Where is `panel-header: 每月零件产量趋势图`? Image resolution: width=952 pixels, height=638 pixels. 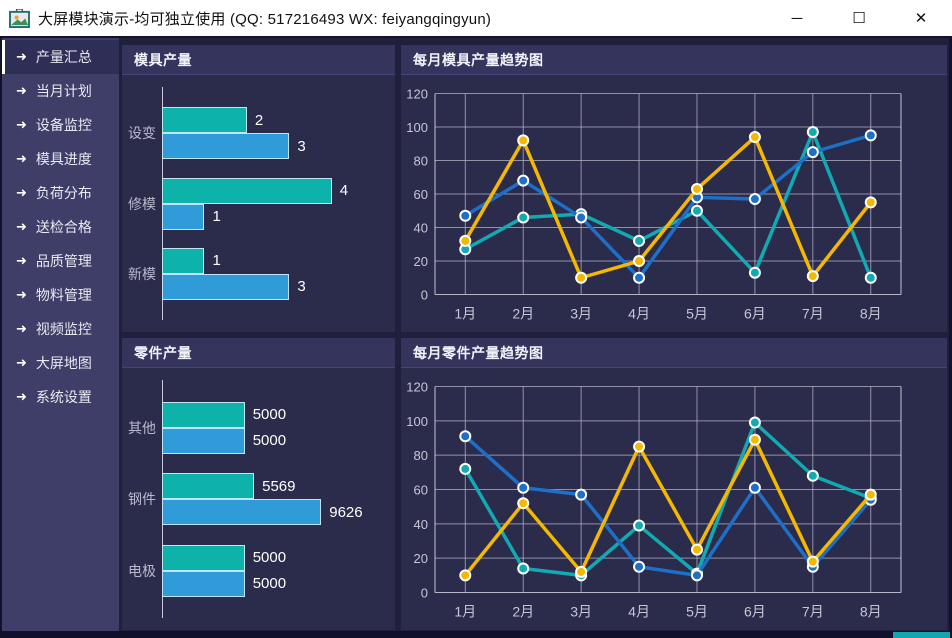 panel-header: 每月零件产量趋势图 is located at coordinates (674, 353).